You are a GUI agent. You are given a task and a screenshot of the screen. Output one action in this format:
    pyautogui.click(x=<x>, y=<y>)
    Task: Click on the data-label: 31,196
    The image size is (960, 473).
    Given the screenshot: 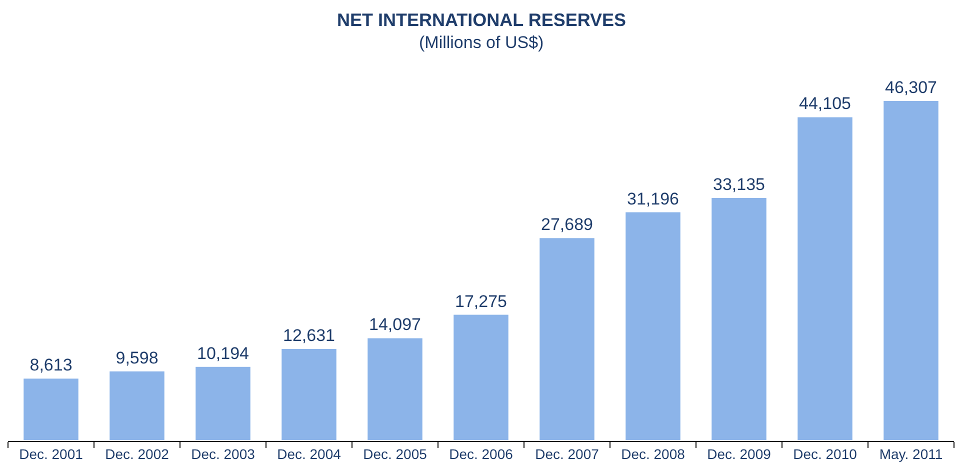 What is the action you would take?
    pyautogui.click(x=653, y=198)
    